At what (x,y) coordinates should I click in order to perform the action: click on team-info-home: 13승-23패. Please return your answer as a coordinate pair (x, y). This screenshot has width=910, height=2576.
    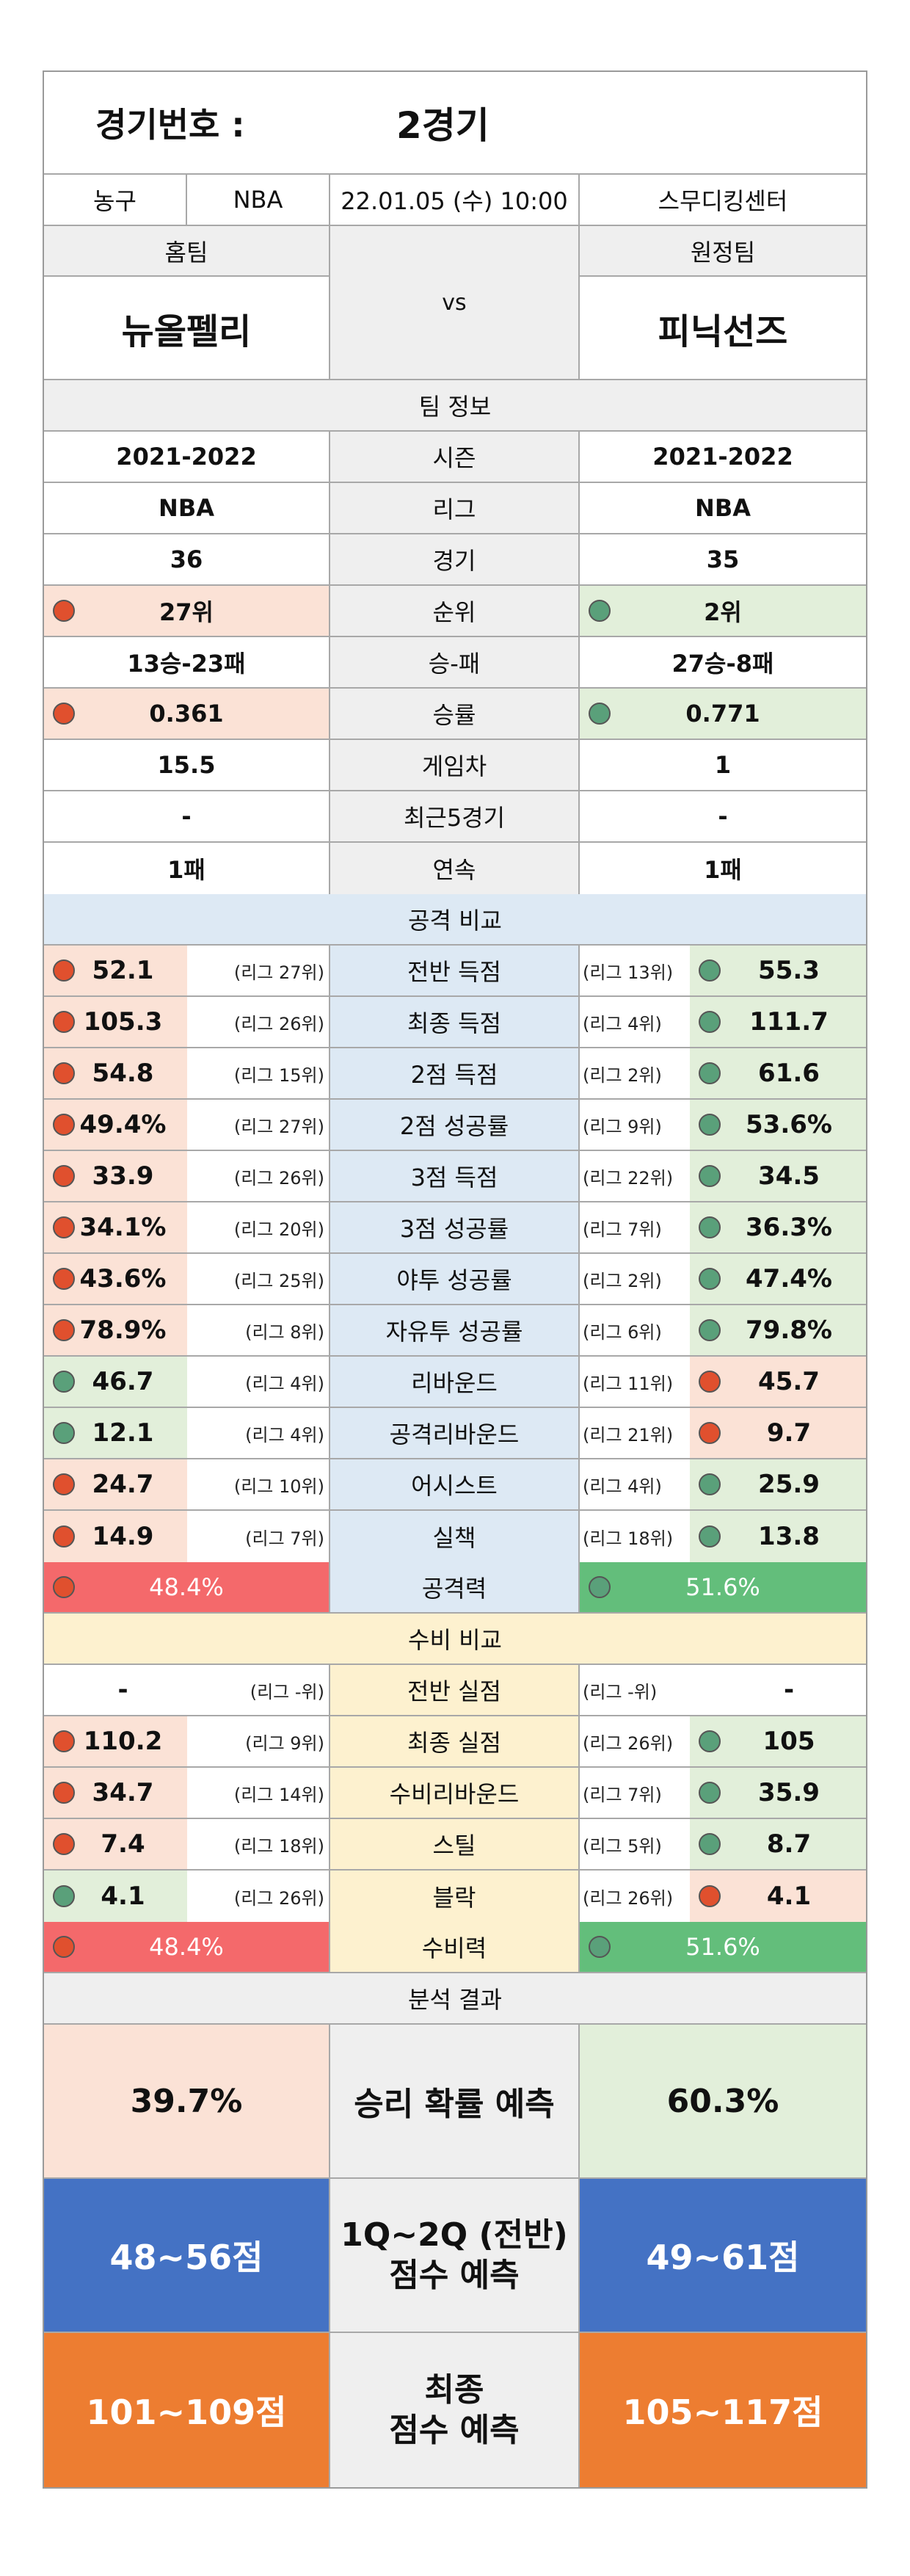
    Looking at the image, I should click on (187, 662).